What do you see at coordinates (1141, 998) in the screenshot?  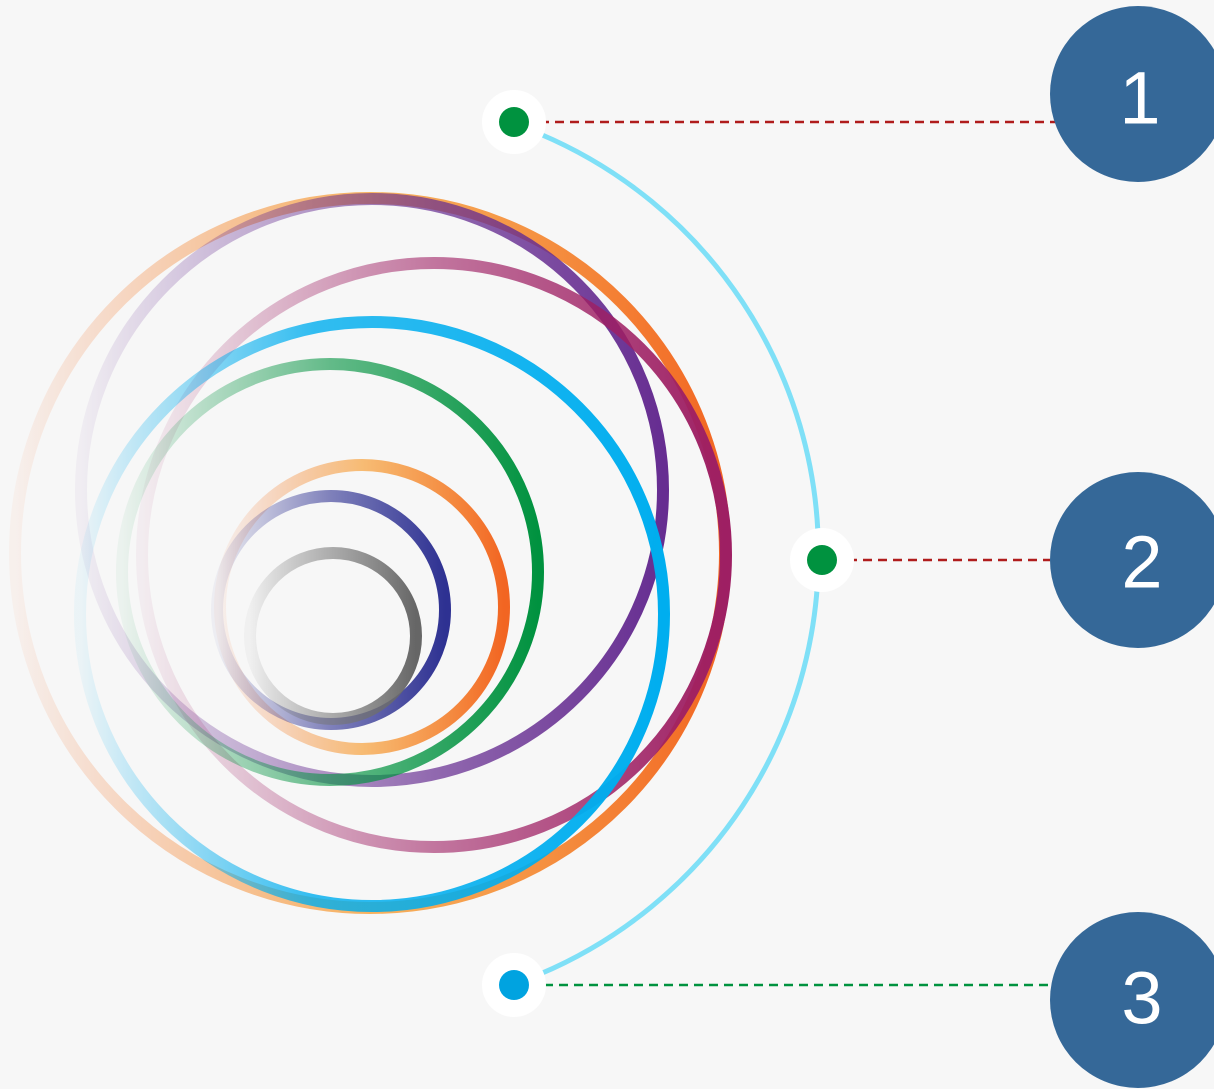 I see `step-number: 3` at bounding box center [1141, 998].